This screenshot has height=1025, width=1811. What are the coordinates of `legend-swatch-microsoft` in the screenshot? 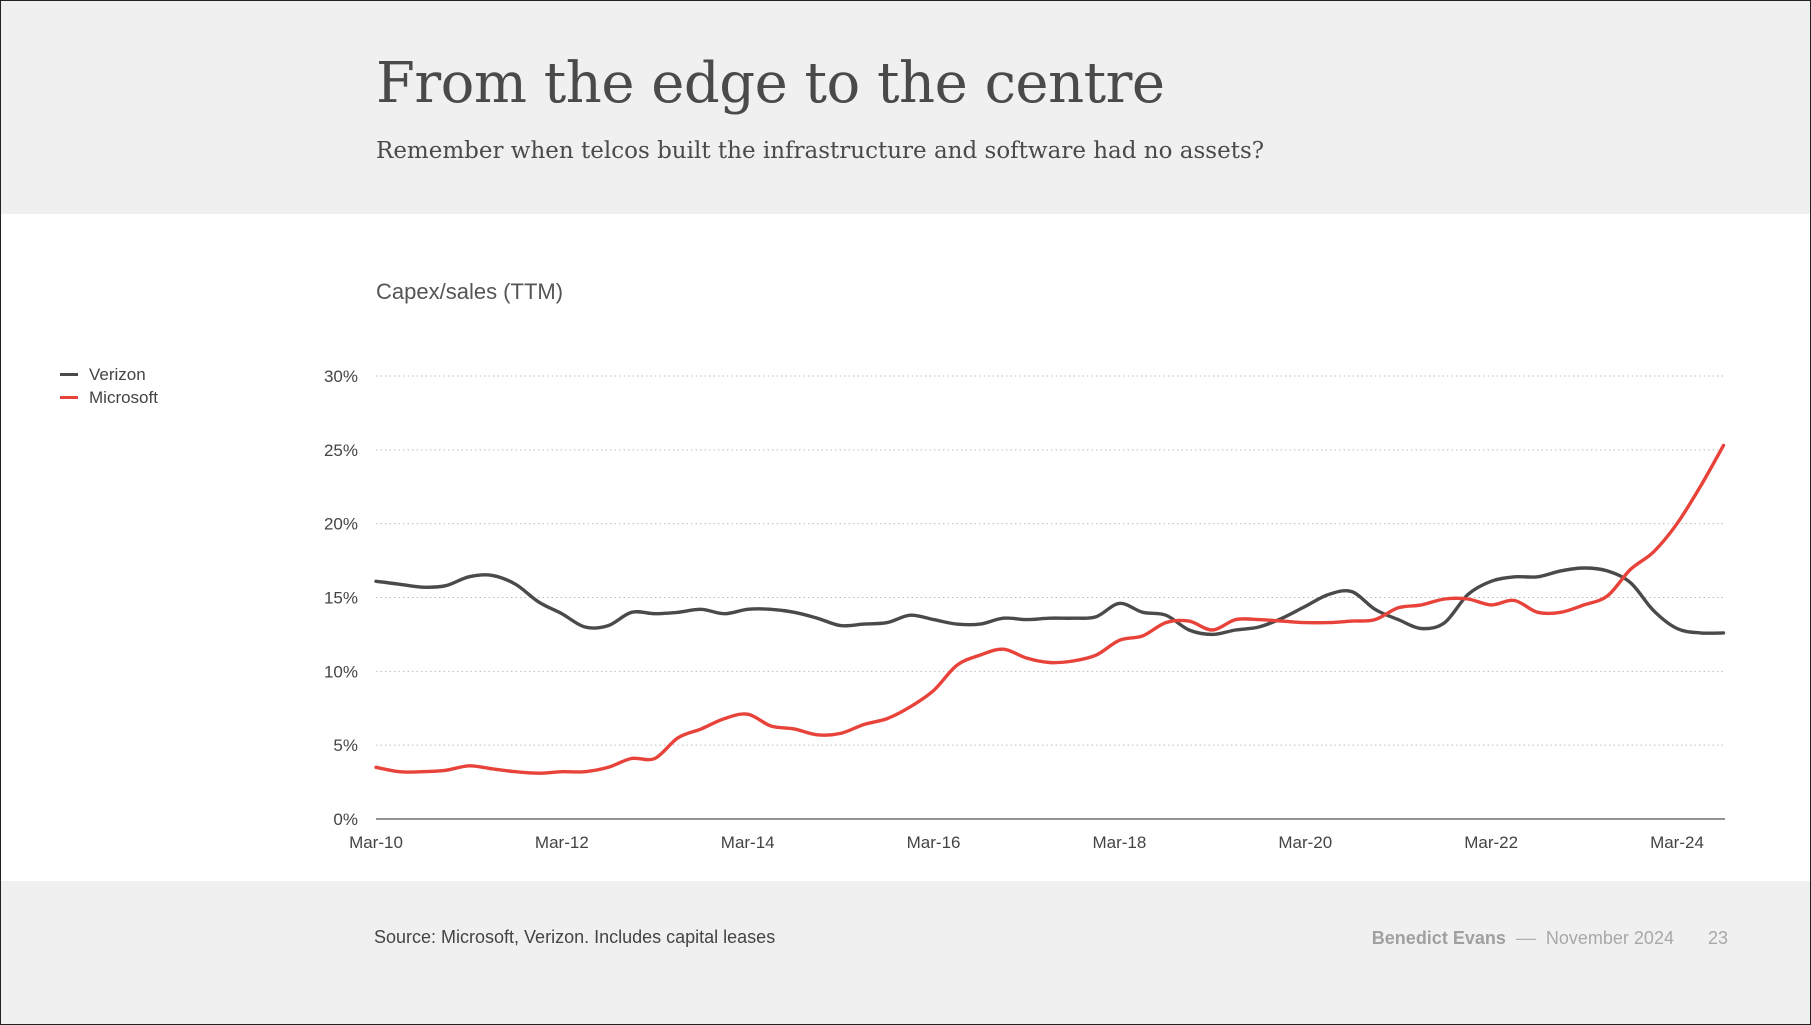 It's located at (69, 397).